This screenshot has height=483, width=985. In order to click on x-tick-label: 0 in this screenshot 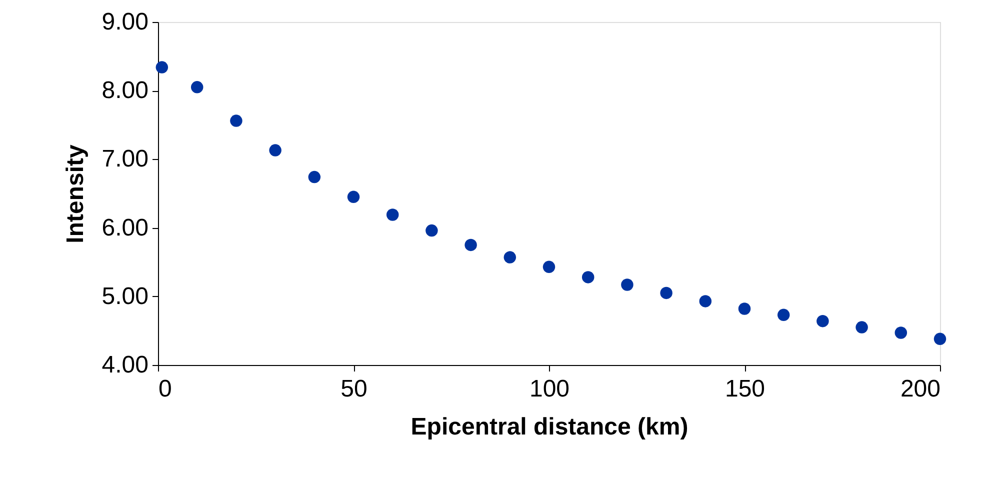, I will do `click(165, 389)`.